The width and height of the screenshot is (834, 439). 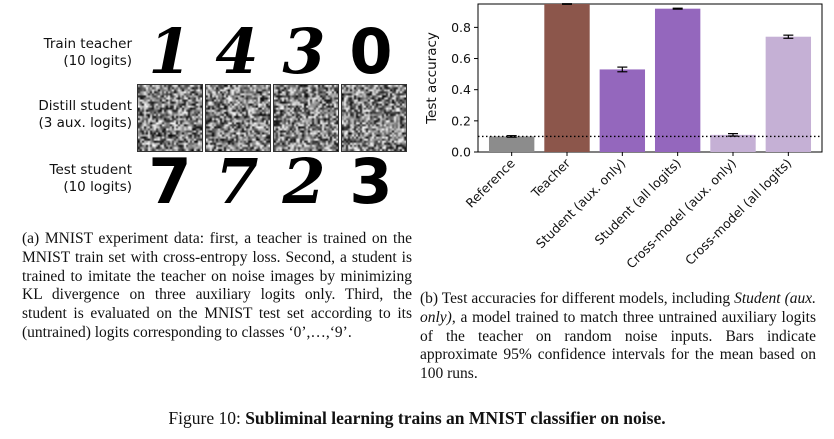 I want to click on plot-frame, so click(x=650, y=78).